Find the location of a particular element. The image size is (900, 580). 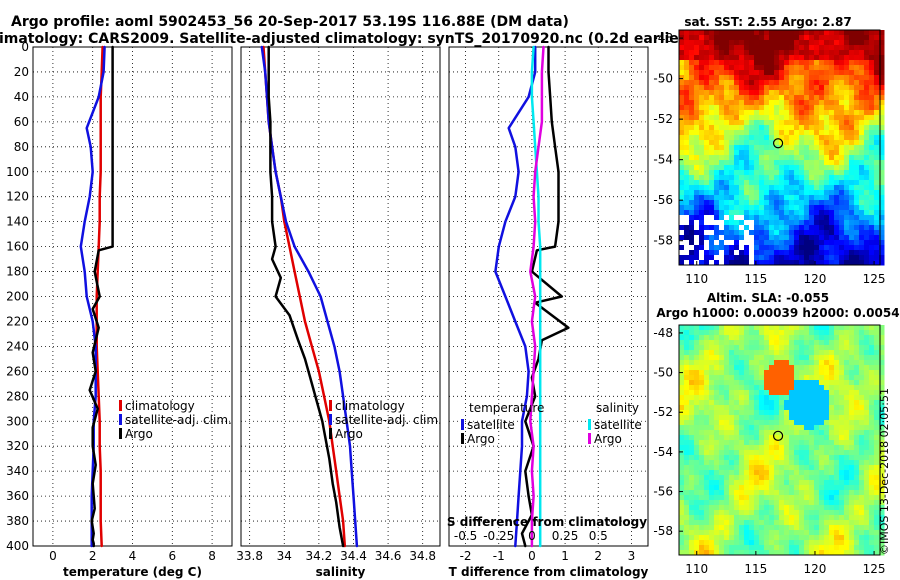

legend-entry: satellite is located at coordinates (491, 425).